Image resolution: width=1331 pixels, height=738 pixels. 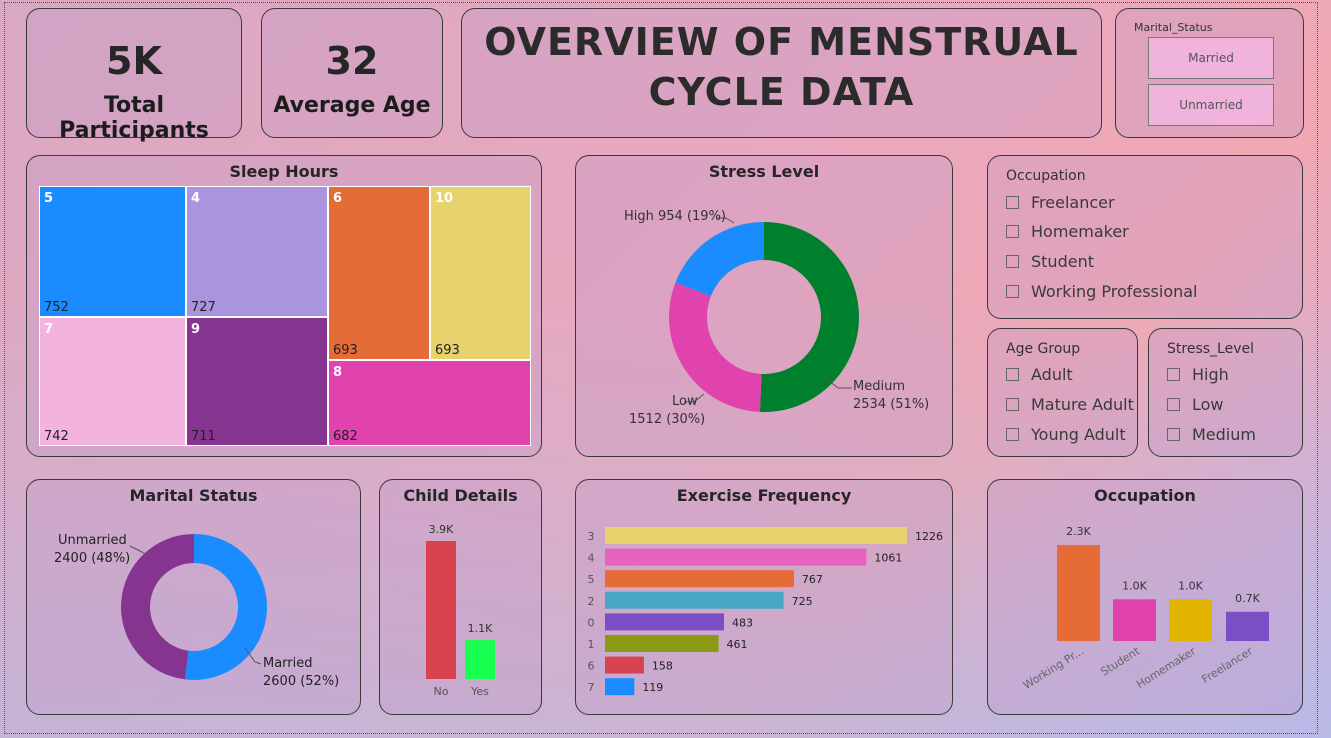 What do you see at coordinates (719, 259) in the screenshot?
I see `donut-slice-high` at bounding box center [719, 259].